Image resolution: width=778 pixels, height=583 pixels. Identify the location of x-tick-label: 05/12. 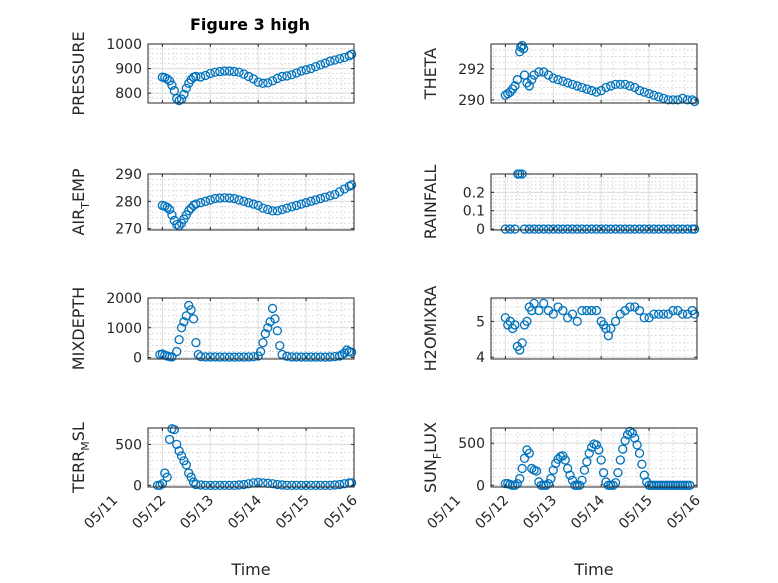
(149, 513).